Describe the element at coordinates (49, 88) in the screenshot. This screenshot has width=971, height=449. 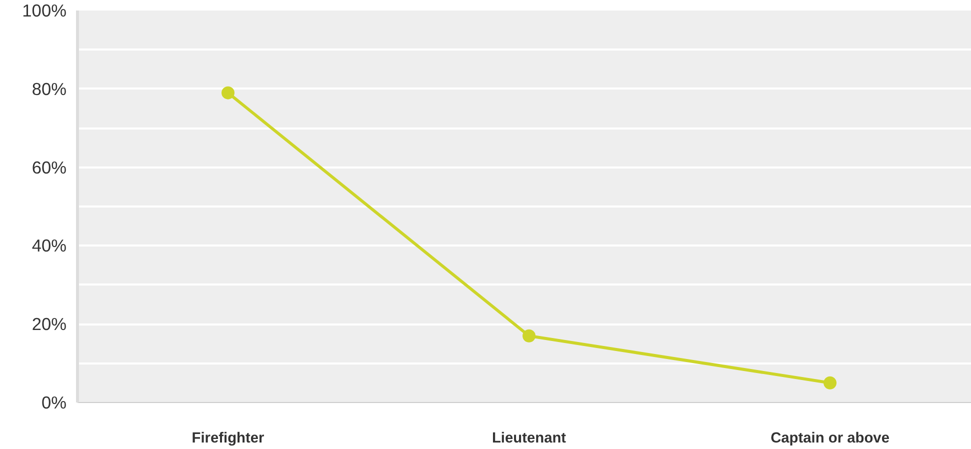
I see `y-tick-label: 80%` at that location.